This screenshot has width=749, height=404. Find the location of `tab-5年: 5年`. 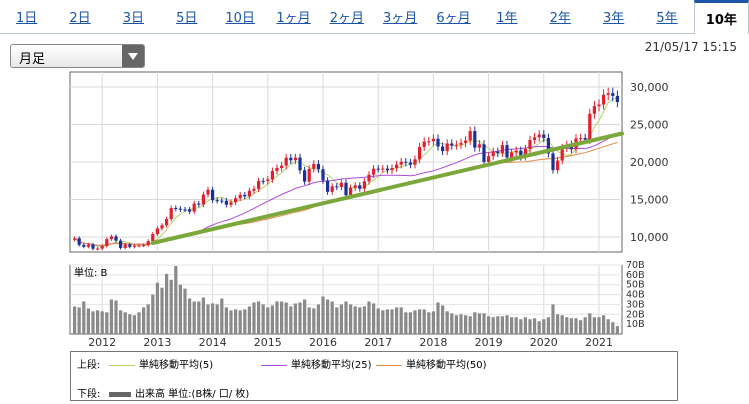

tab-5年: 5年 is located at coordinates (667, 17).